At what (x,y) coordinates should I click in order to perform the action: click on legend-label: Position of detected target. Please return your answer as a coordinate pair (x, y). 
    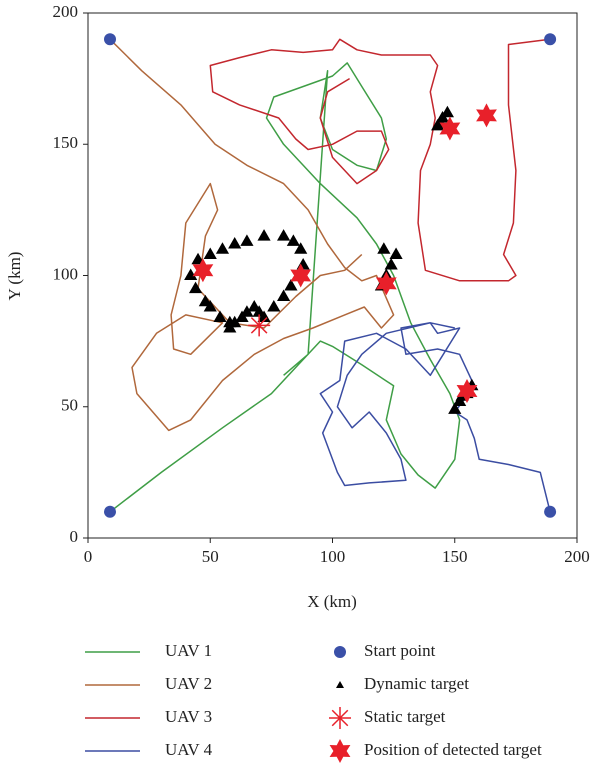
    Looking at the image, I should click on (453, 749).